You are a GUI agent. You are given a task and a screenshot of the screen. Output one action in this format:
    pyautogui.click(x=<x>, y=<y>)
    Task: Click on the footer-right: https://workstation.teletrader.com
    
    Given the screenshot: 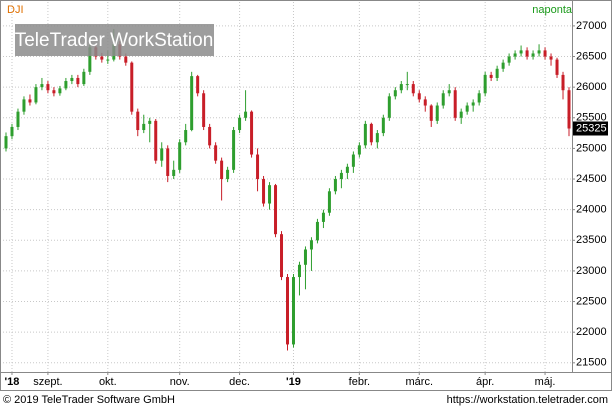 What is the action you would take?
    pyautogui.click(x=527, y=400)
    